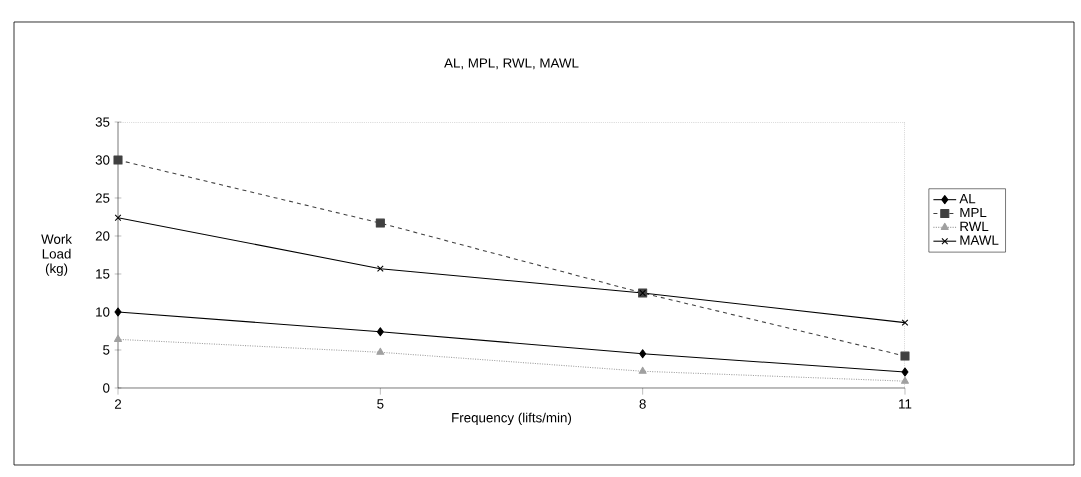 The width and height of the screenshot is (1081, 477). What do you see at coordinates (103, 312) in the screenshot?
I see `y-tick-label: 10` at bounding box center [103, 312].